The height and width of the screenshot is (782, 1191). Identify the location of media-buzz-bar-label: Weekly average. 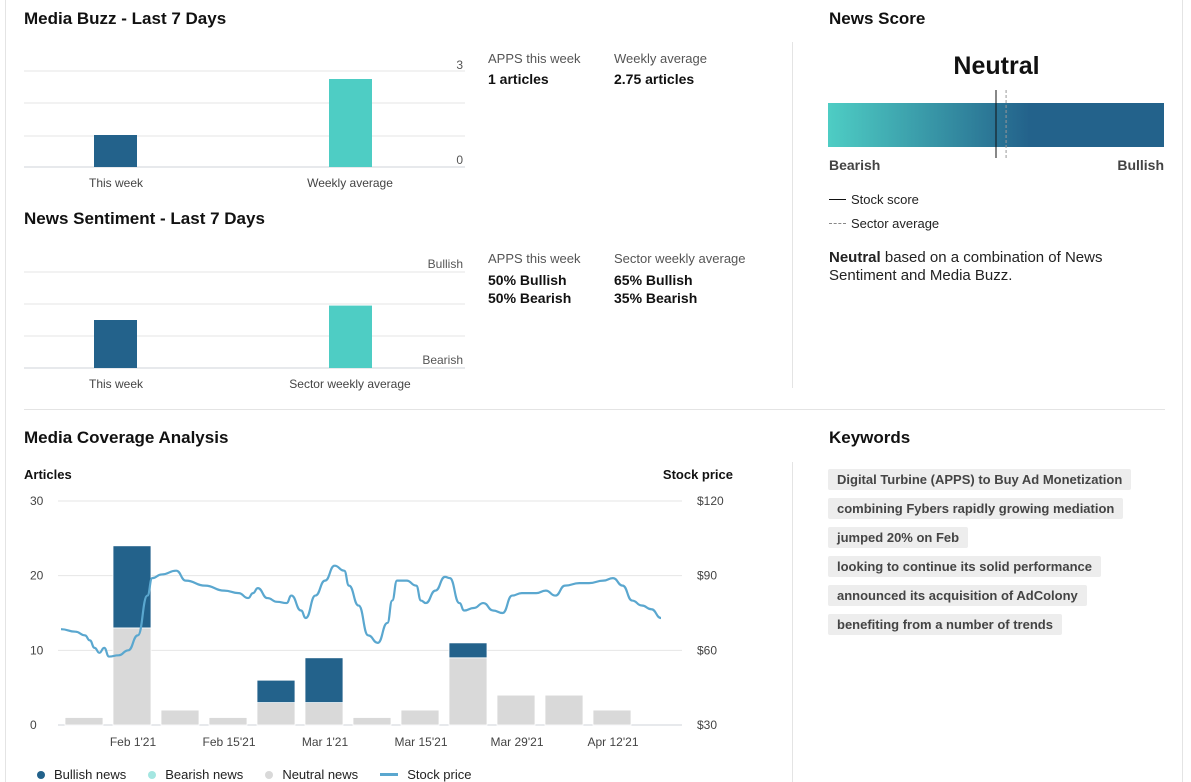
(350, 183).